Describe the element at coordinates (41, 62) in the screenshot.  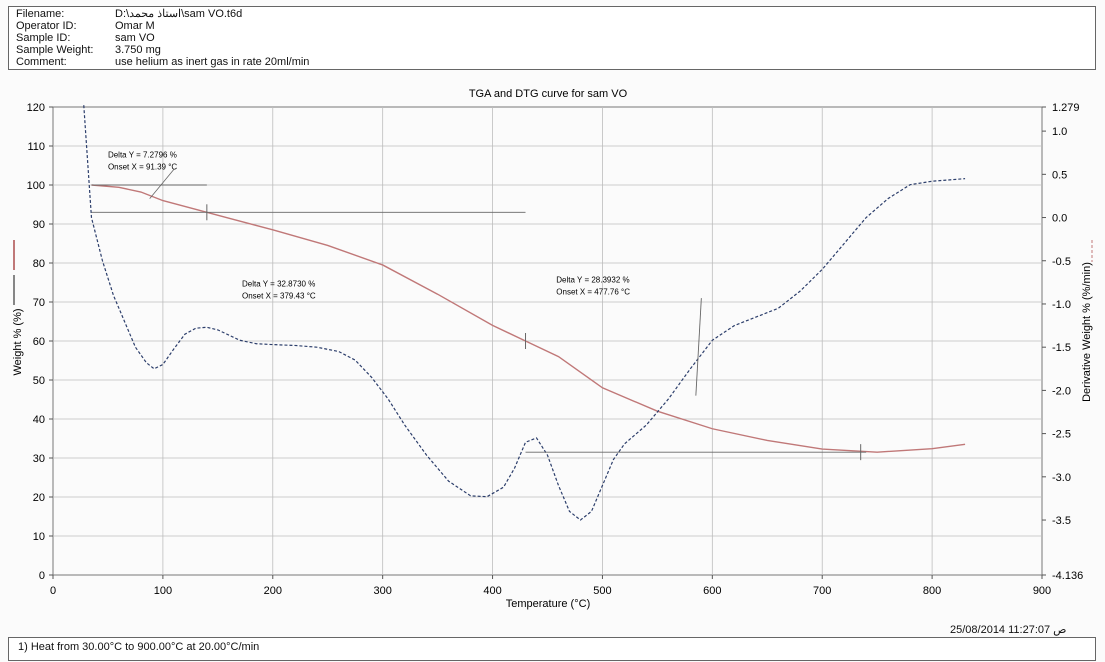
I see `comment-label: Comment:` at that location.